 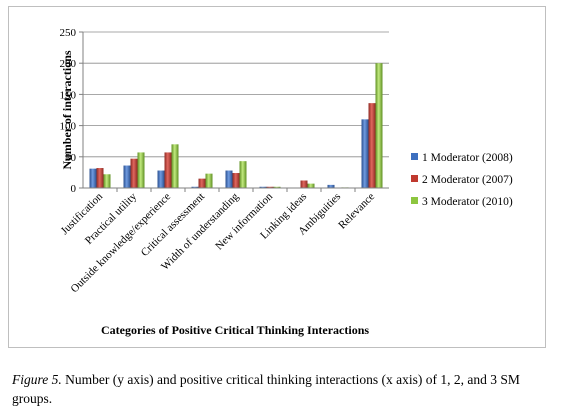 What do you see at coordinates (356, 211) in the screenshot?
I see `x-tick-label: Relevance` at bounding box center [356, 211].